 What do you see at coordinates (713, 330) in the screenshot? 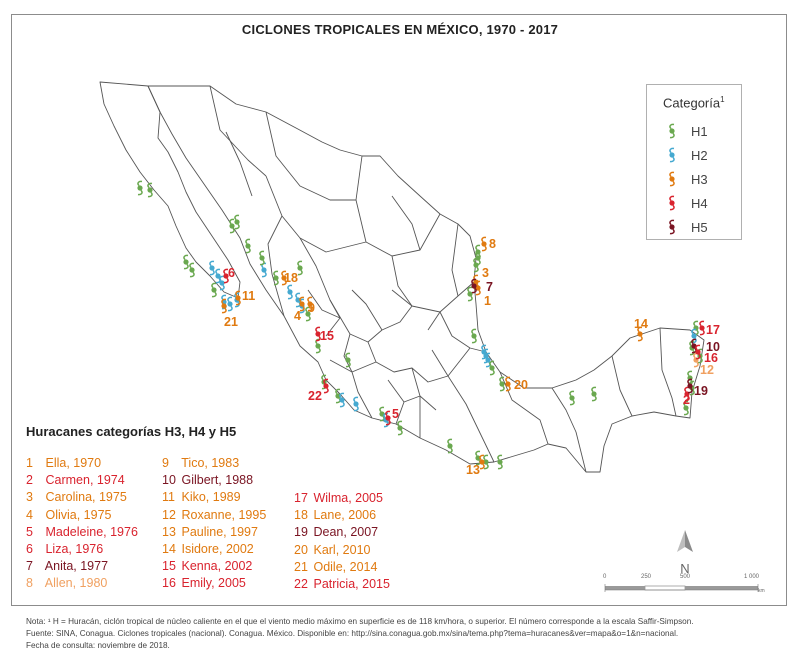
I see `hurricane-map-label: 17` at bounding box center [713, 330].